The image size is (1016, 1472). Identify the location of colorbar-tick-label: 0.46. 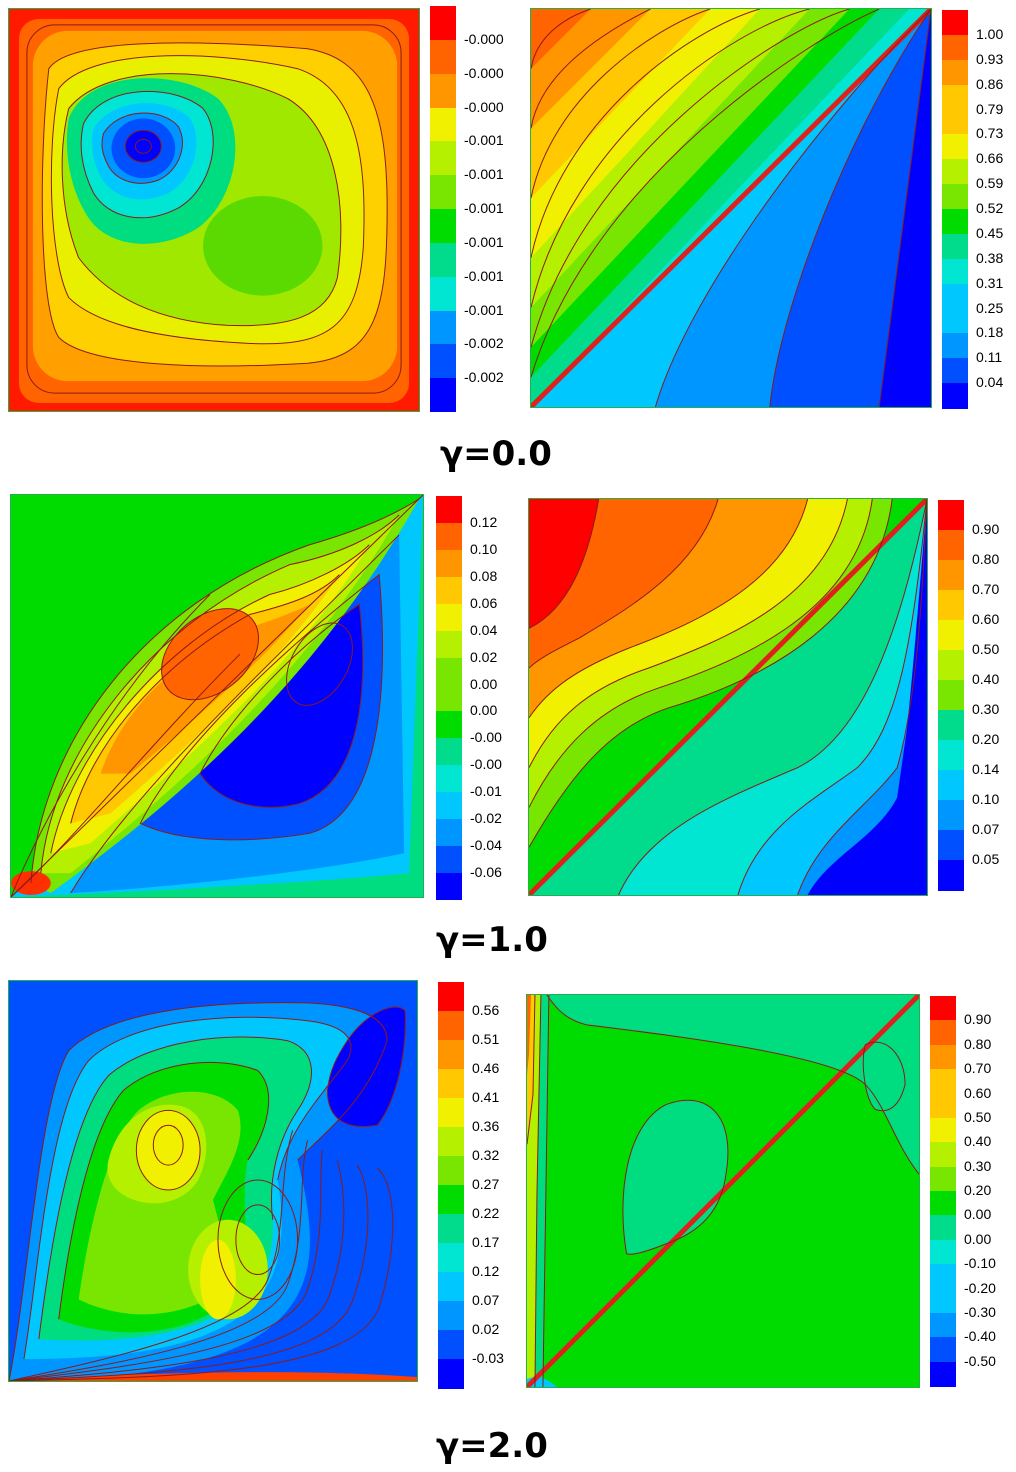
(486, 1068).